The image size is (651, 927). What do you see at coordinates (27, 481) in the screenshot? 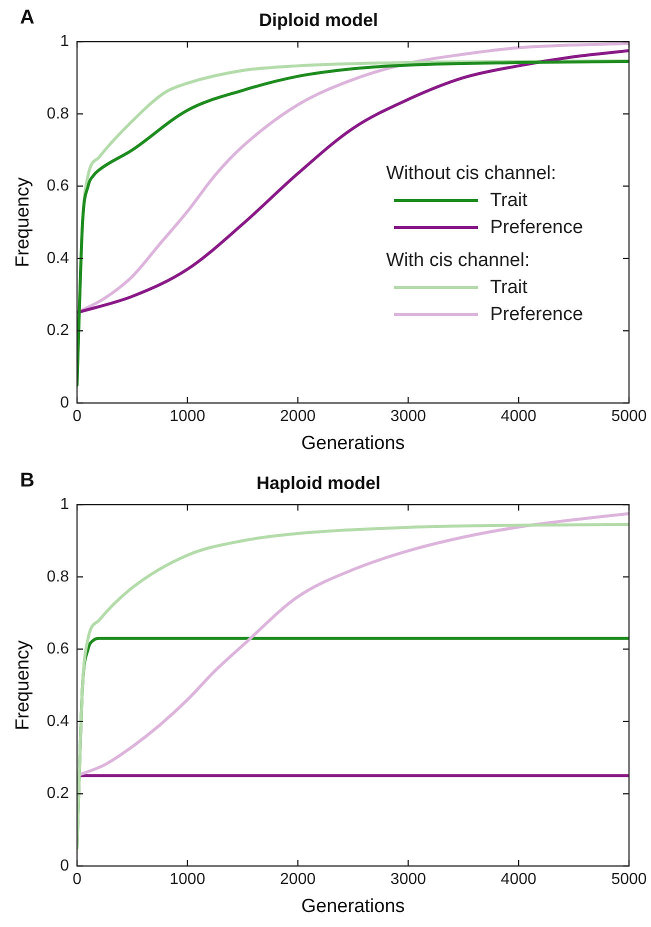
I see `text: B` at bounding box center [27, 481].